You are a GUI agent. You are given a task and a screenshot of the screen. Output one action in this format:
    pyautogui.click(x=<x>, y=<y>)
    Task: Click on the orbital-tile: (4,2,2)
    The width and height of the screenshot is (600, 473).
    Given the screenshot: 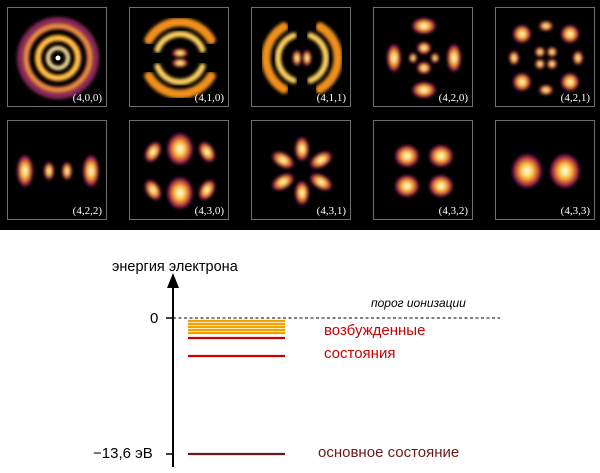 What is the action you would take?
    pyautogui.click(x=57, y=170)
    